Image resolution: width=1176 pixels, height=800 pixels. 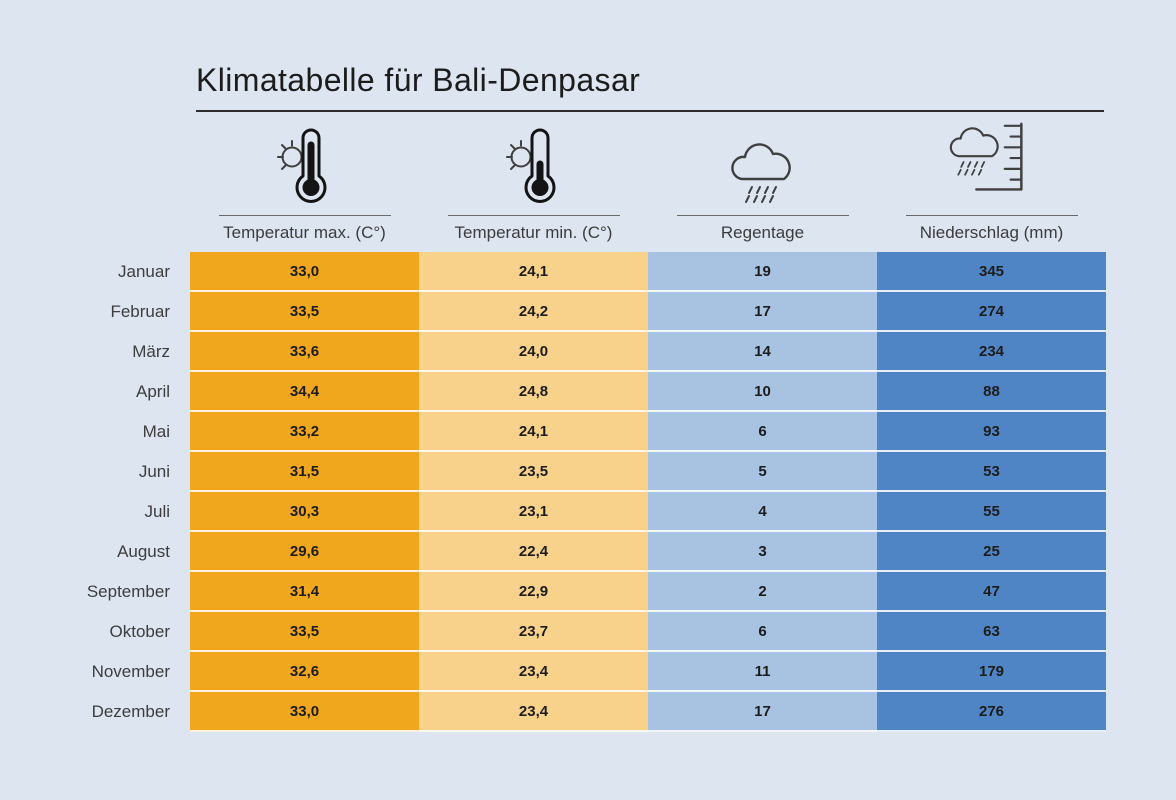 I want to click on cell-temp-max: 33,2, so click(x=304, y=432).